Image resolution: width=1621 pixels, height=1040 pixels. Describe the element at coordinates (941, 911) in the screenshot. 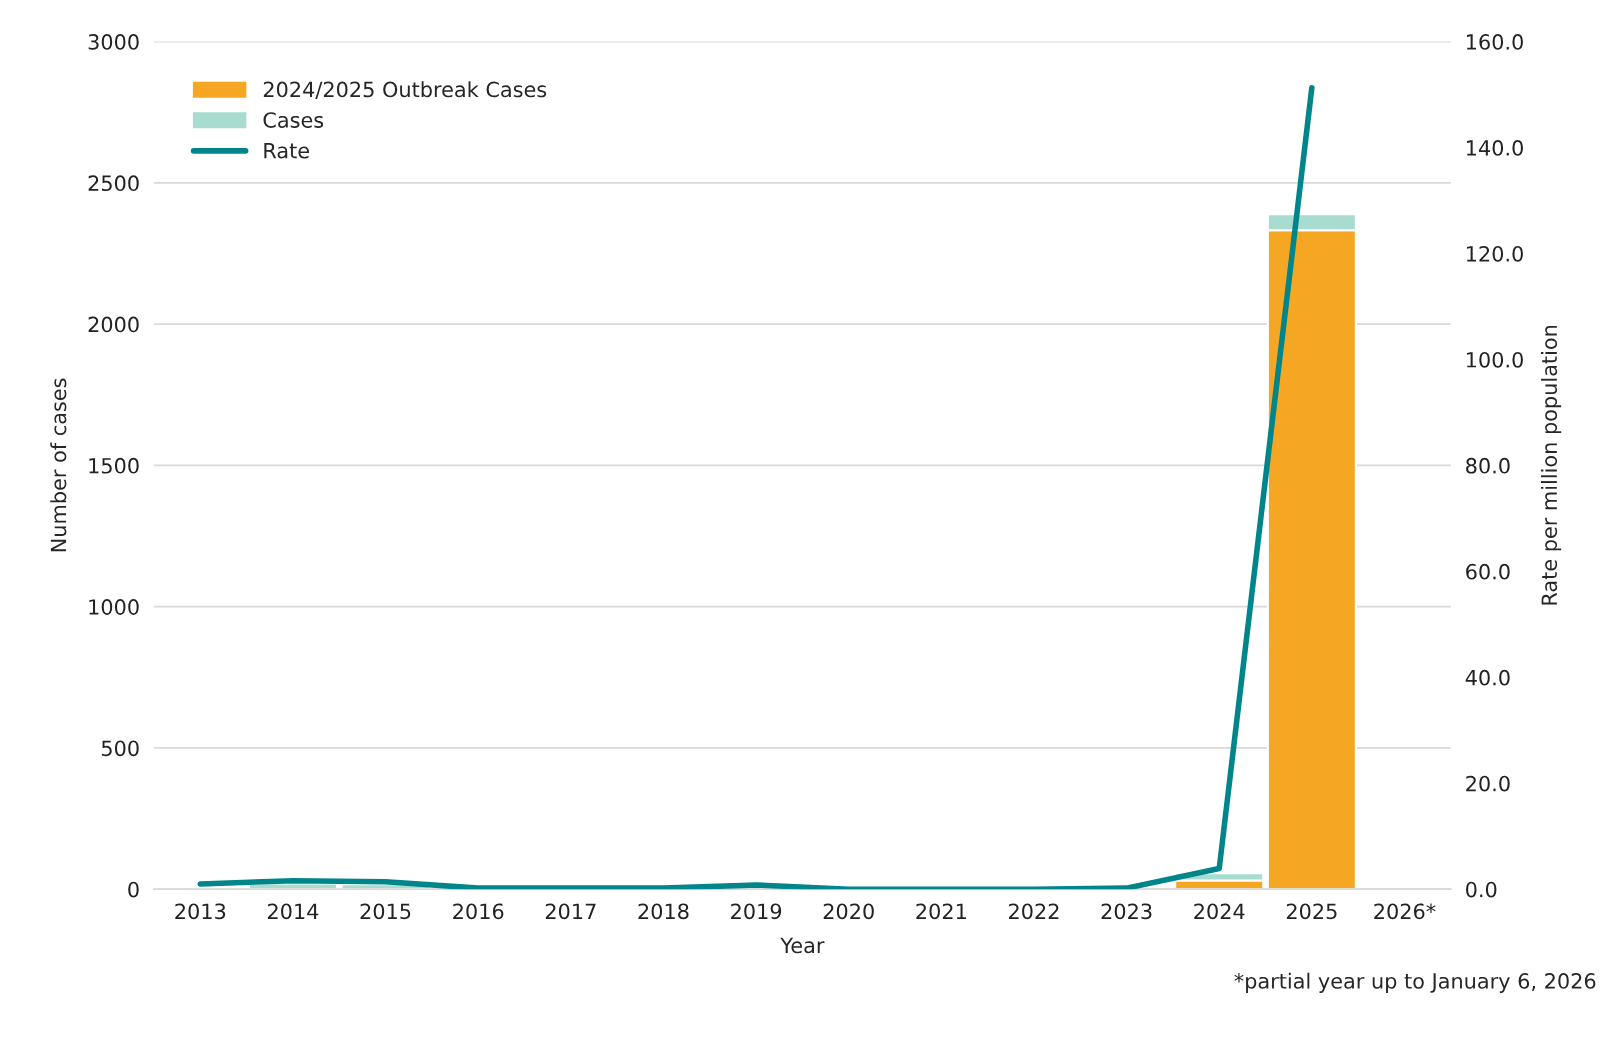

I see `x-tick-label: 2021` at that location.